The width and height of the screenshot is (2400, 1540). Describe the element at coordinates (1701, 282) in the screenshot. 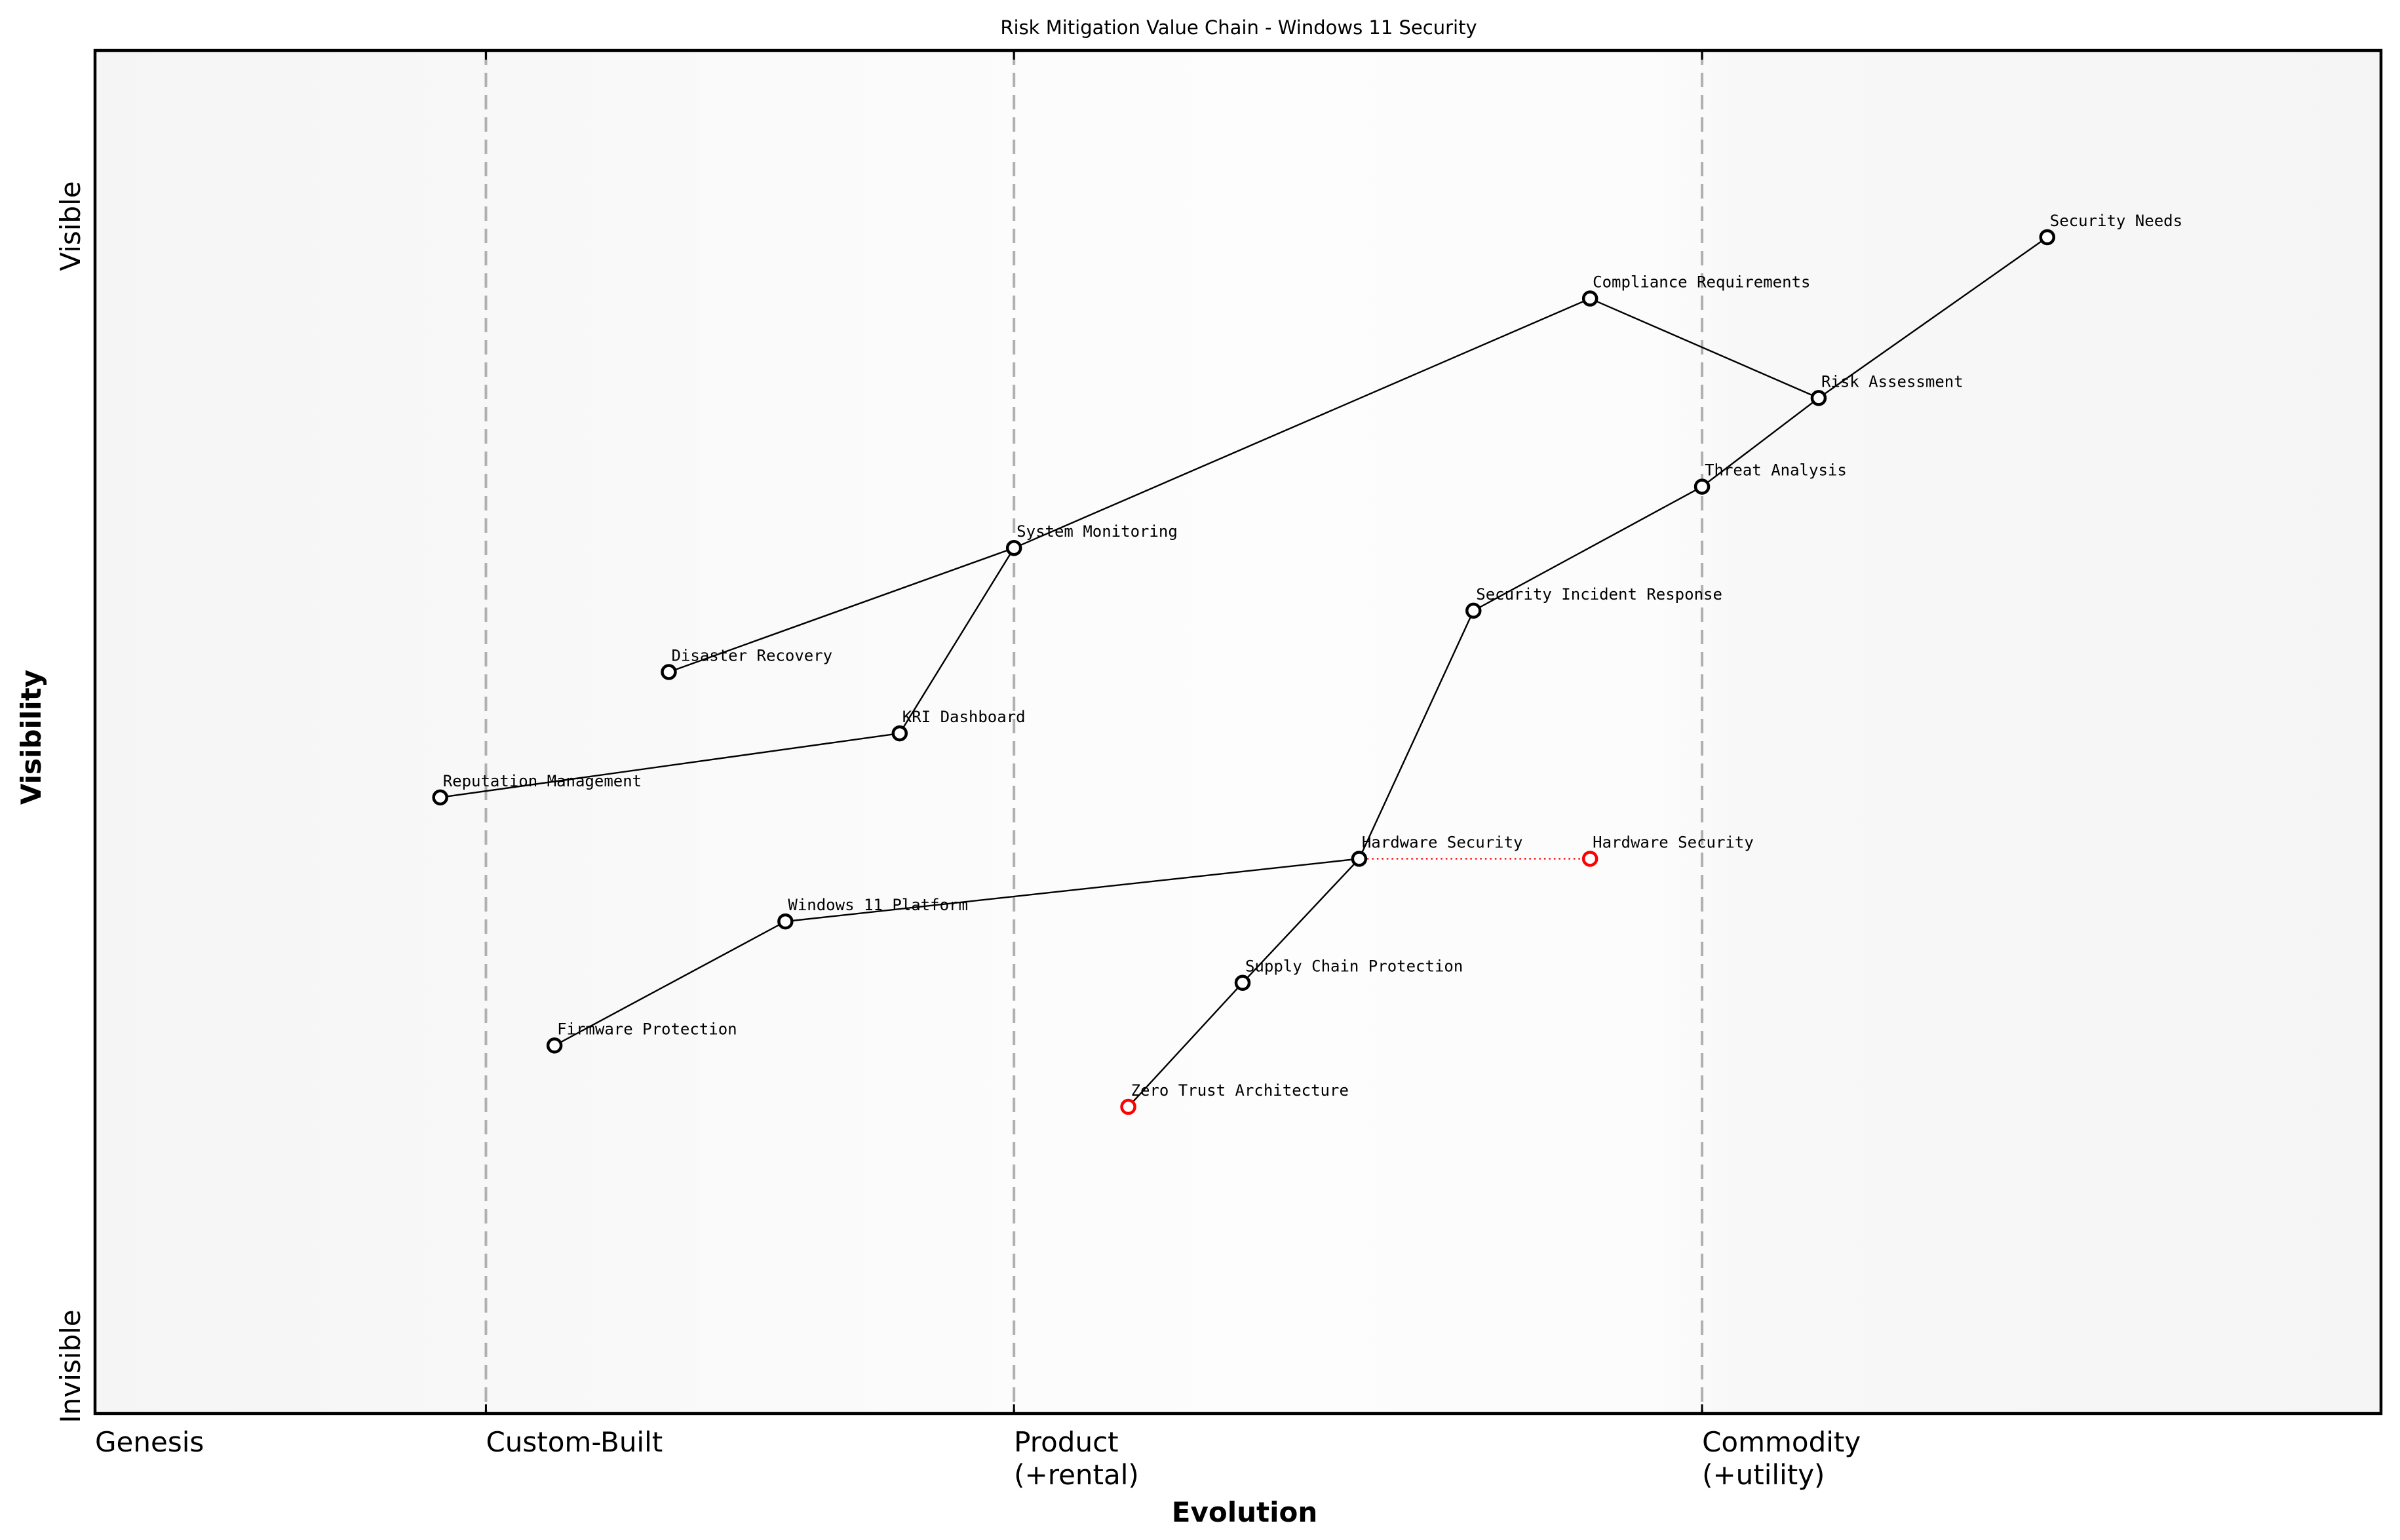

I see `component-label: Compliance Requirements` at that location.